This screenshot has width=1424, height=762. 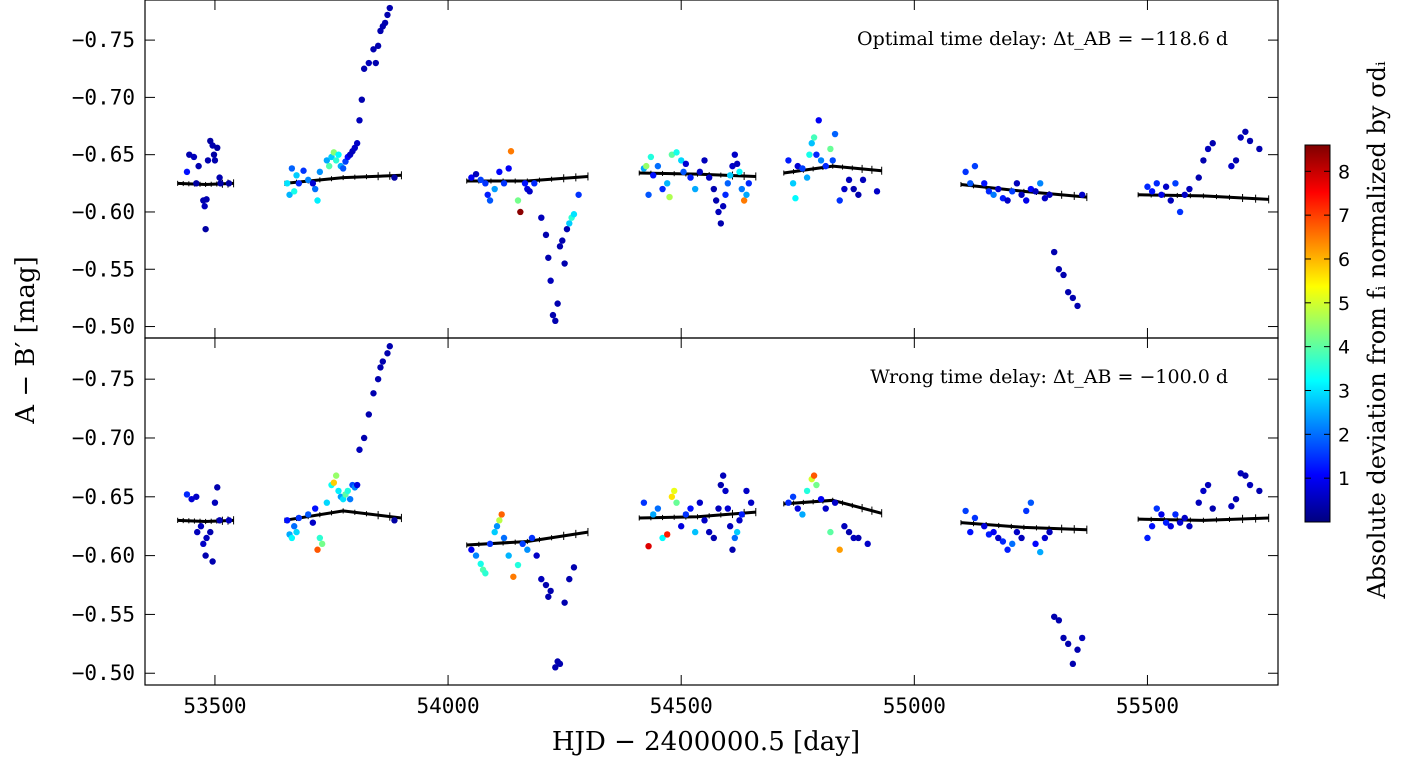 What do you see at coordinates (1049, 377) in the screenshot?
I see `annotation-wrong-delay: Wrong time delay: Δt_AB = −100.0 d` at bounding box center [1049, 377].